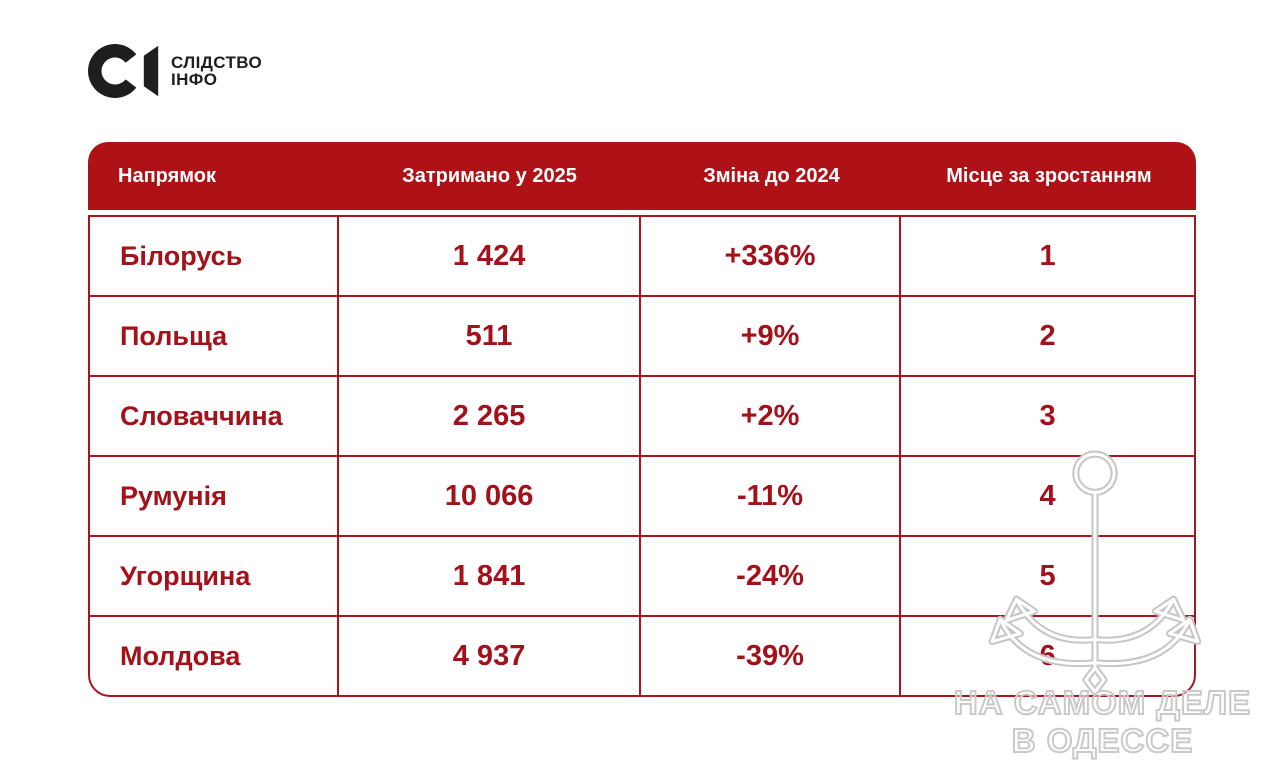 This screenshot has width=1280, height=776. What do you see at coordinates (490, 416) in the screenshot?
I see `detained-cell: 2 265` at bounding box center [490, 416].